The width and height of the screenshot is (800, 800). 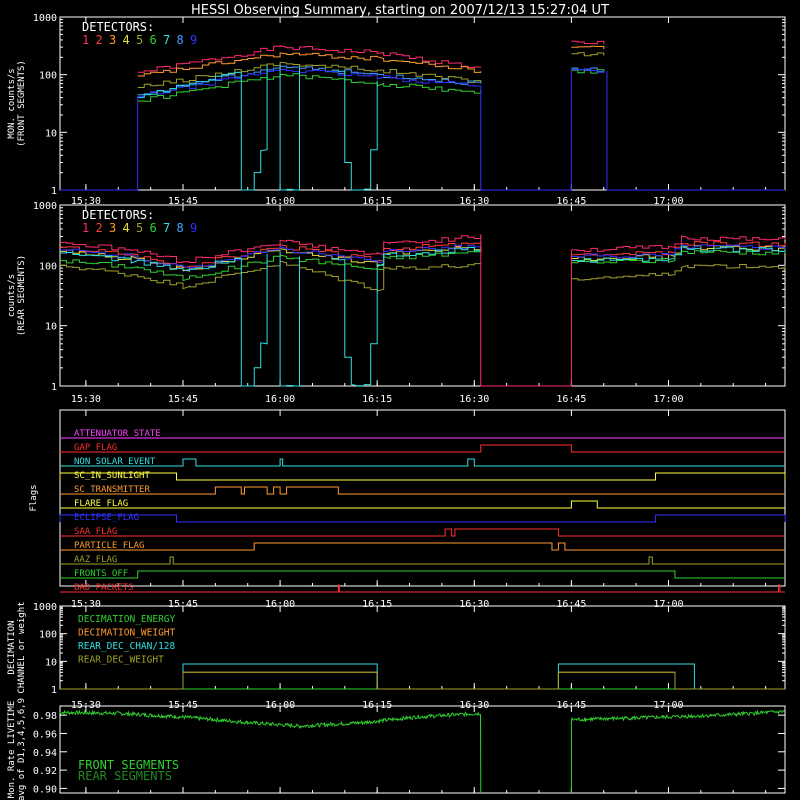 What do you see at coordinates (193, 40) in the screenshot?
I see `front-legend-label-9: 9` at bounding box center [193, 40].